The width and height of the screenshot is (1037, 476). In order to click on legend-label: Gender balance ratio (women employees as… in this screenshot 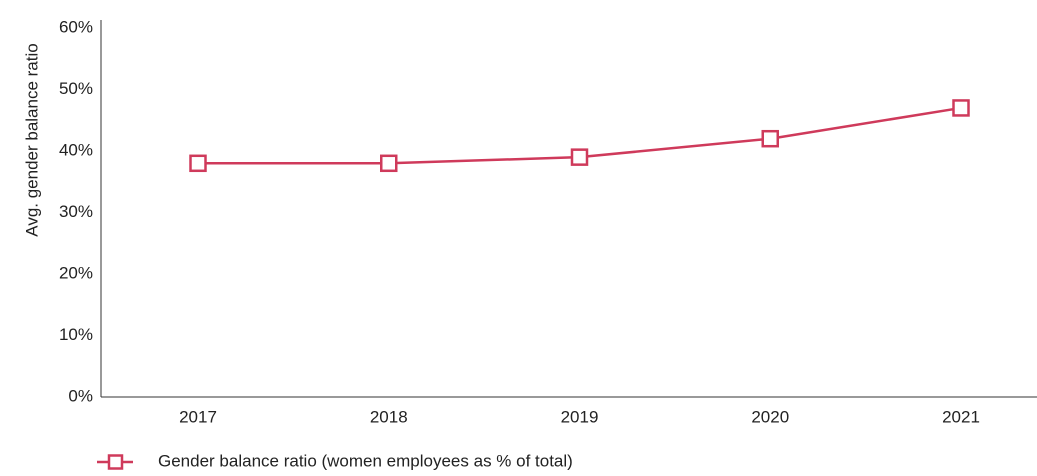, I will do `click(365, 460)`.